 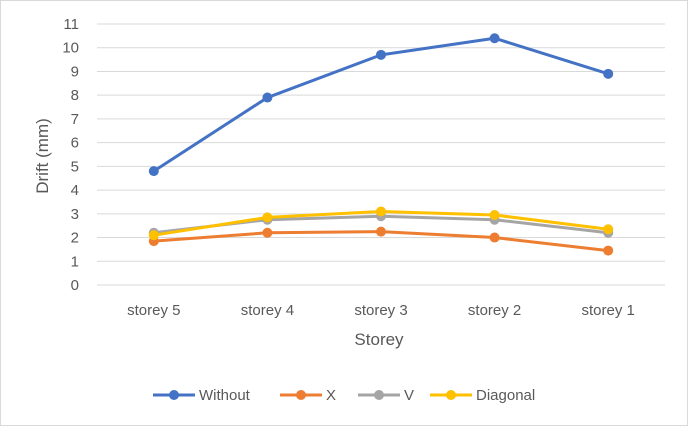 What do you see at coordinates (70, 155) in the screenshot?
I see `y-axis-ticks: 0 1 2 3 4 5 6 7 8 9 10 11` at bounding box center [70, 155].